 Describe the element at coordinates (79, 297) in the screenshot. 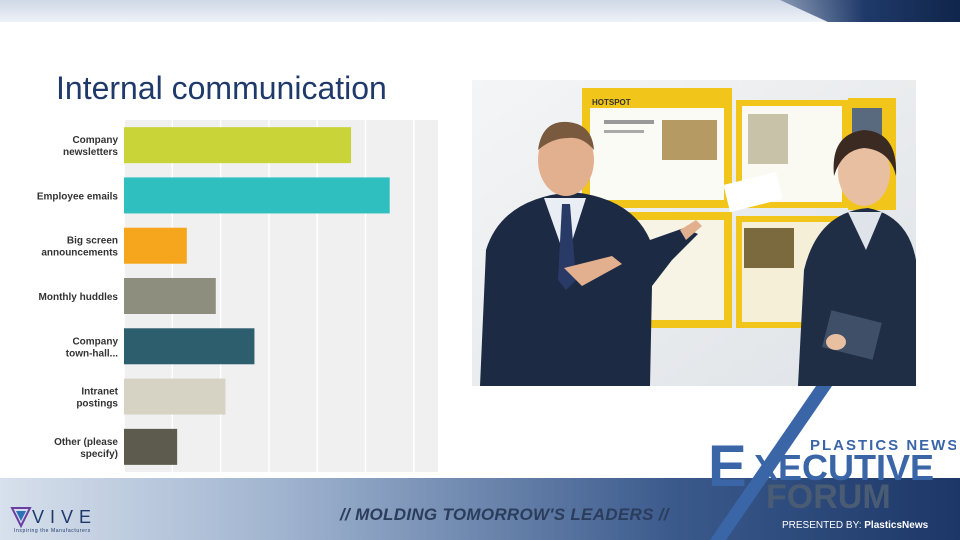

I see `category-label: Monthly huddles` at that location.